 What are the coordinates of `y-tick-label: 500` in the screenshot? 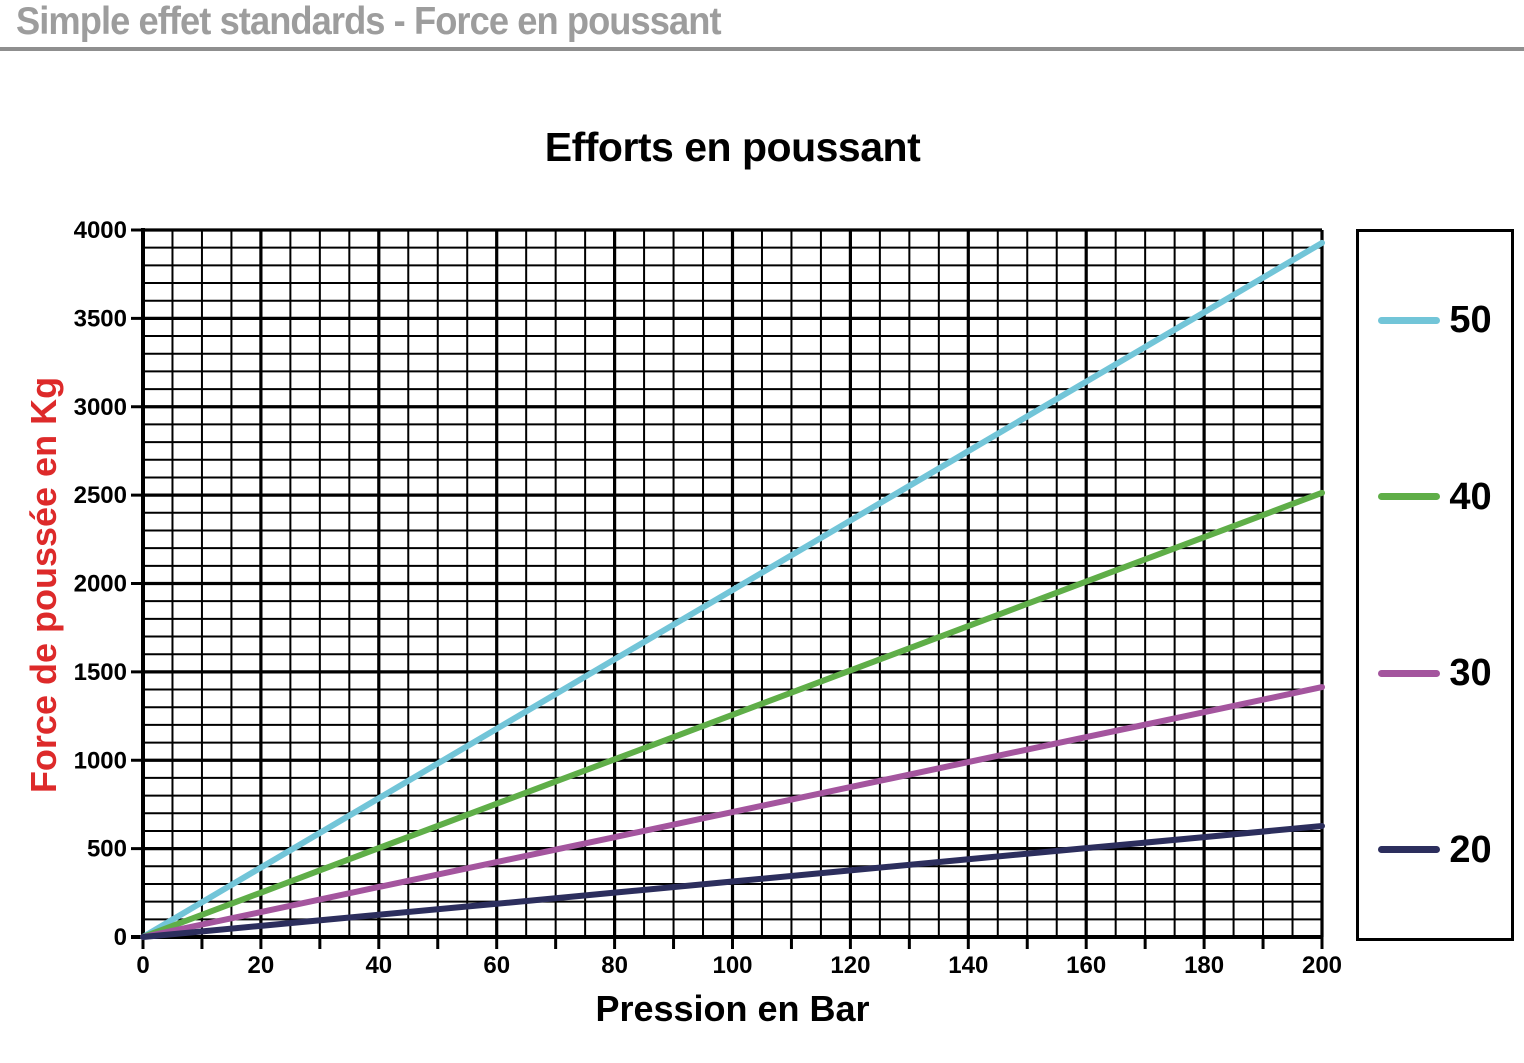 It's located at (107, 849).